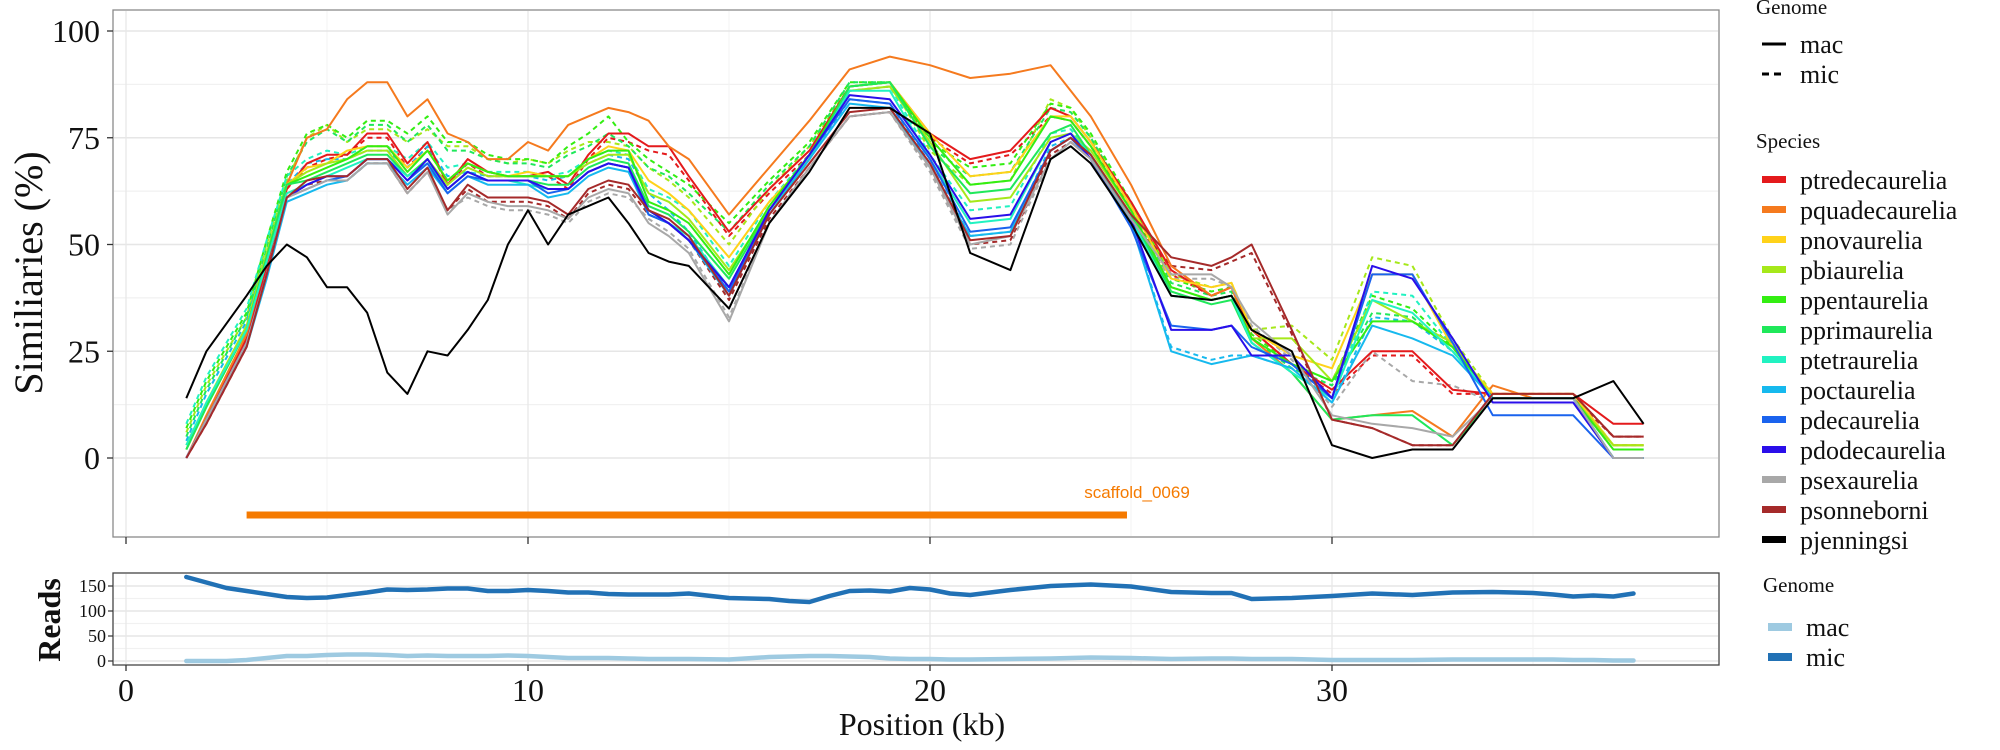 The height and width of the screenshot is (750, 2000). Describe the element at coordinates (910, 619) in the screenshot. I see `reads-series` at that location.